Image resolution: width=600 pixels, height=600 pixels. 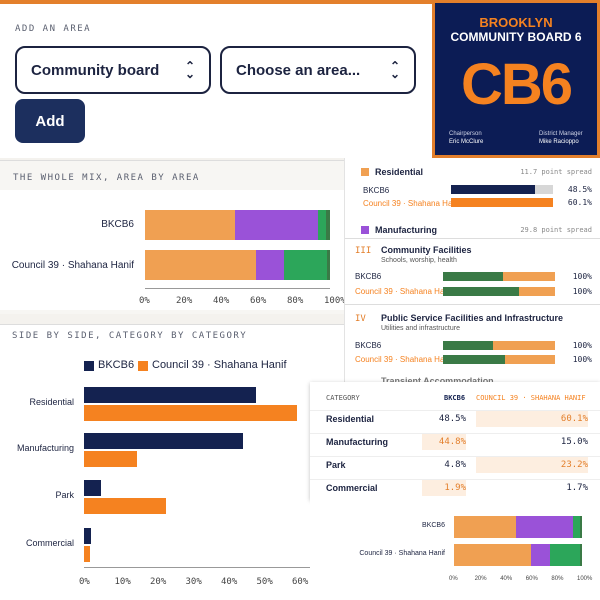 What do you see at coordinates (556, 230) in the screenshot?
I see `man-spread: 29.8 point spread` at bounding box center [556, 230].